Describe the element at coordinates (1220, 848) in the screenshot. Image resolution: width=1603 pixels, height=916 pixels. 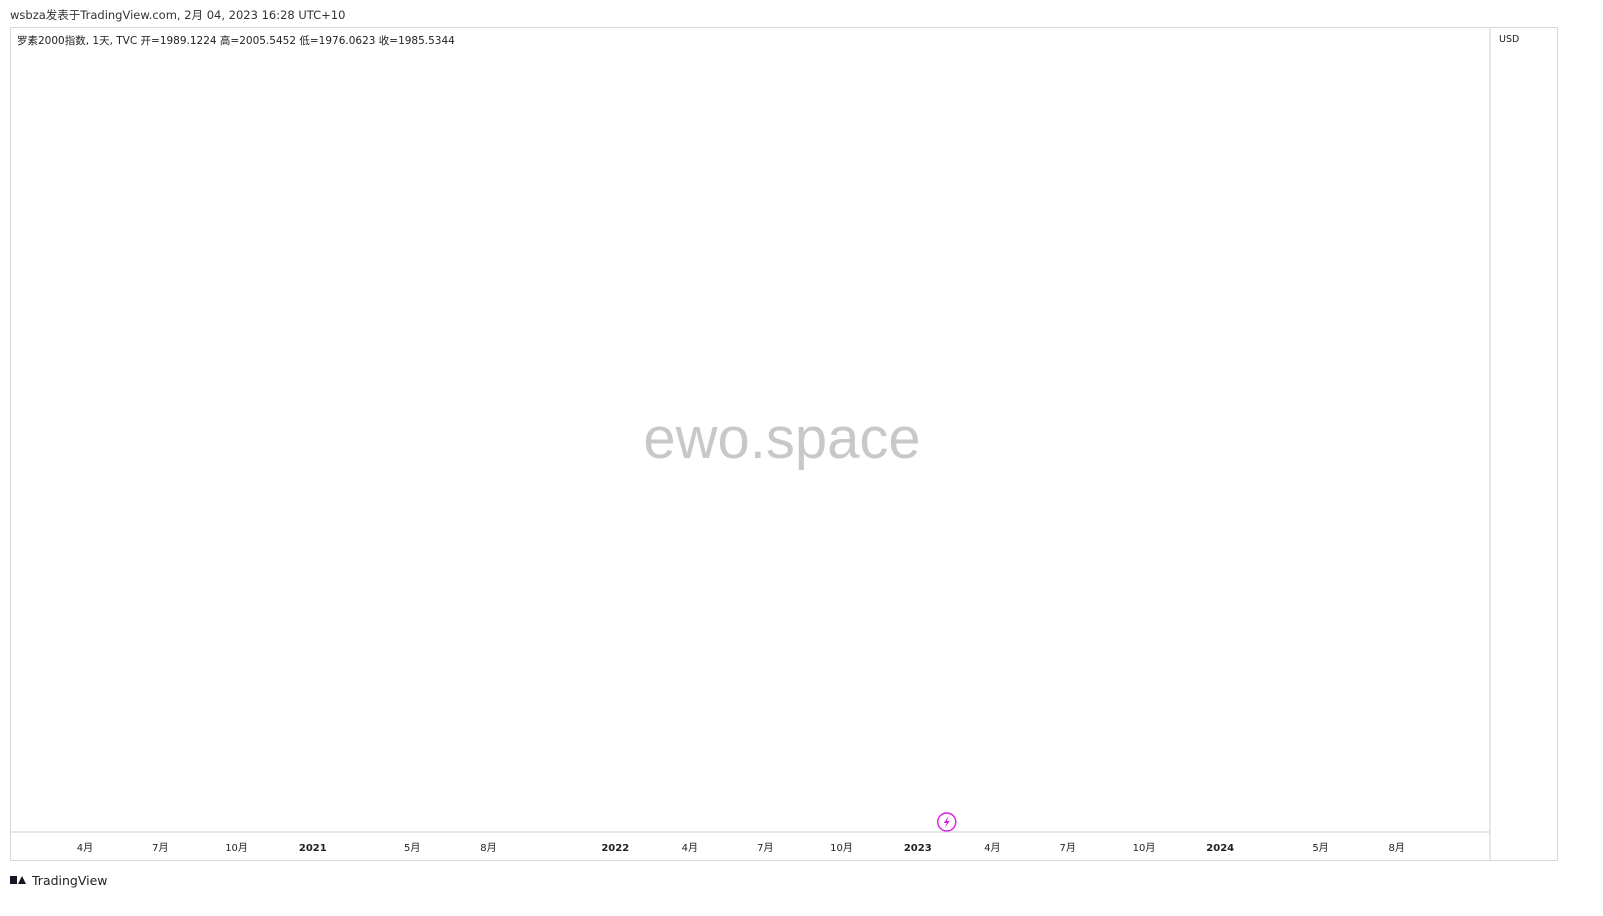
I see `x-tick-label: 2024` at that location.